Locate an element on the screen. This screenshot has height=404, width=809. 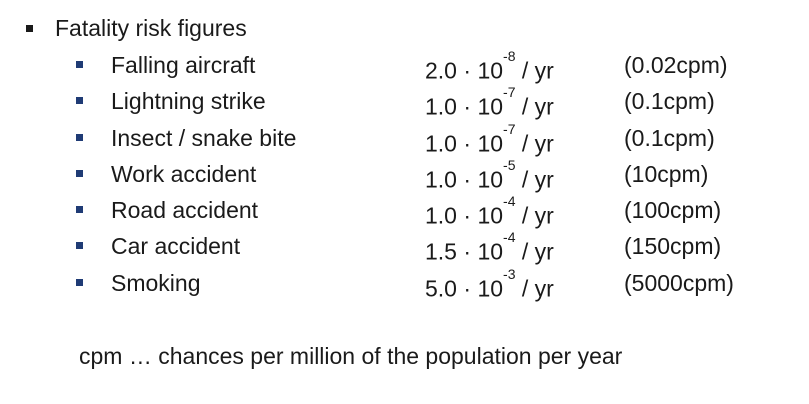
list-item: Smoking 5.0 · 10-3 / yr (5000cpm) is located at coordinates (404, 283).